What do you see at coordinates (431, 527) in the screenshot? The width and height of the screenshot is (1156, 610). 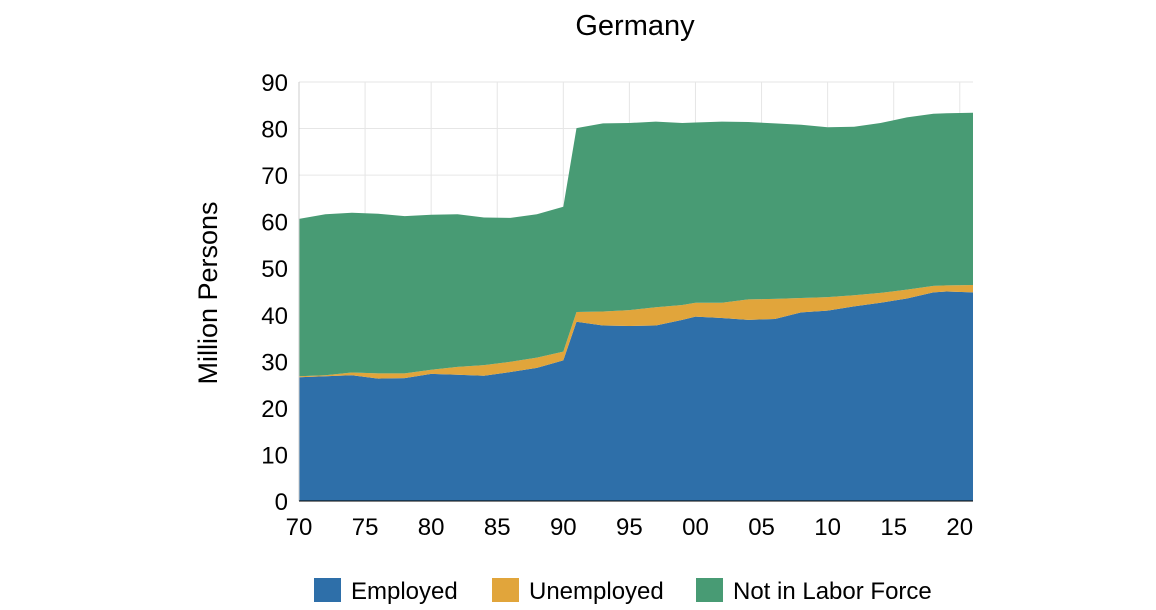 I see `x-tick-label: 80` at bounding box center [431, 527].